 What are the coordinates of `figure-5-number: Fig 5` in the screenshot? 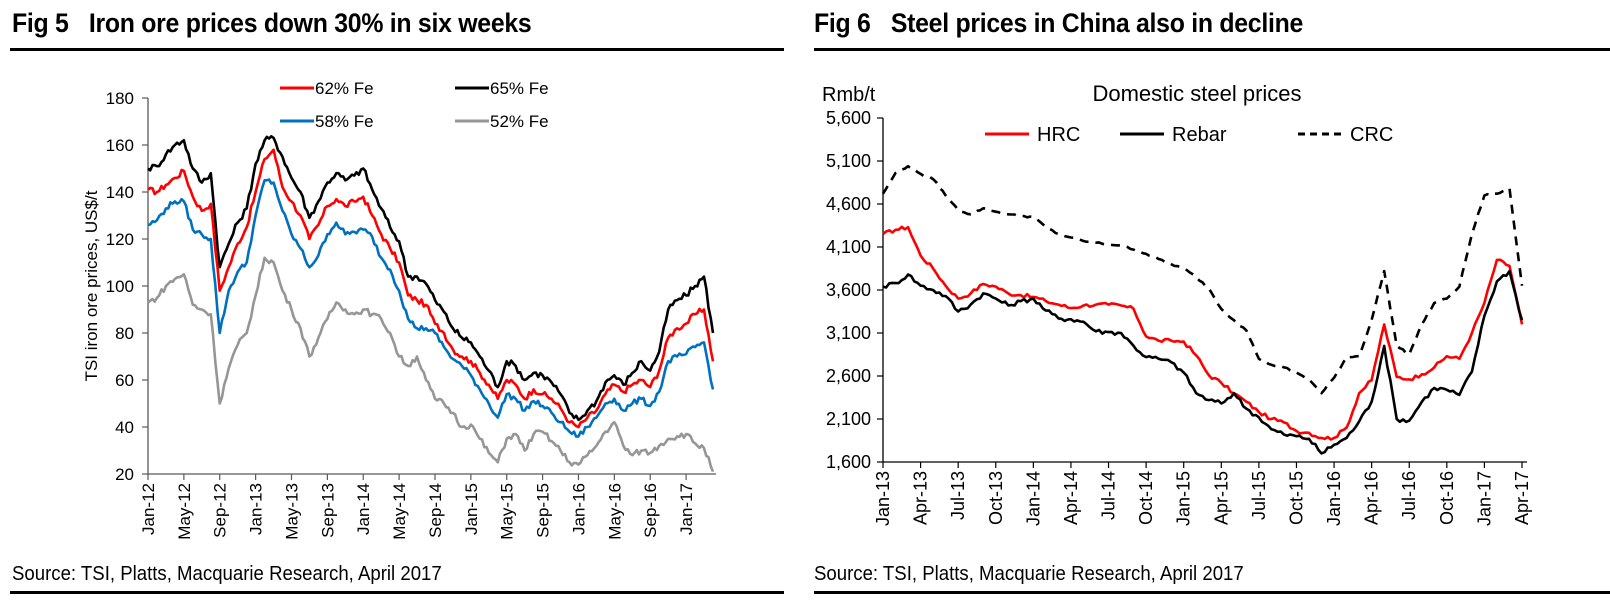 It's located at (40, 23).